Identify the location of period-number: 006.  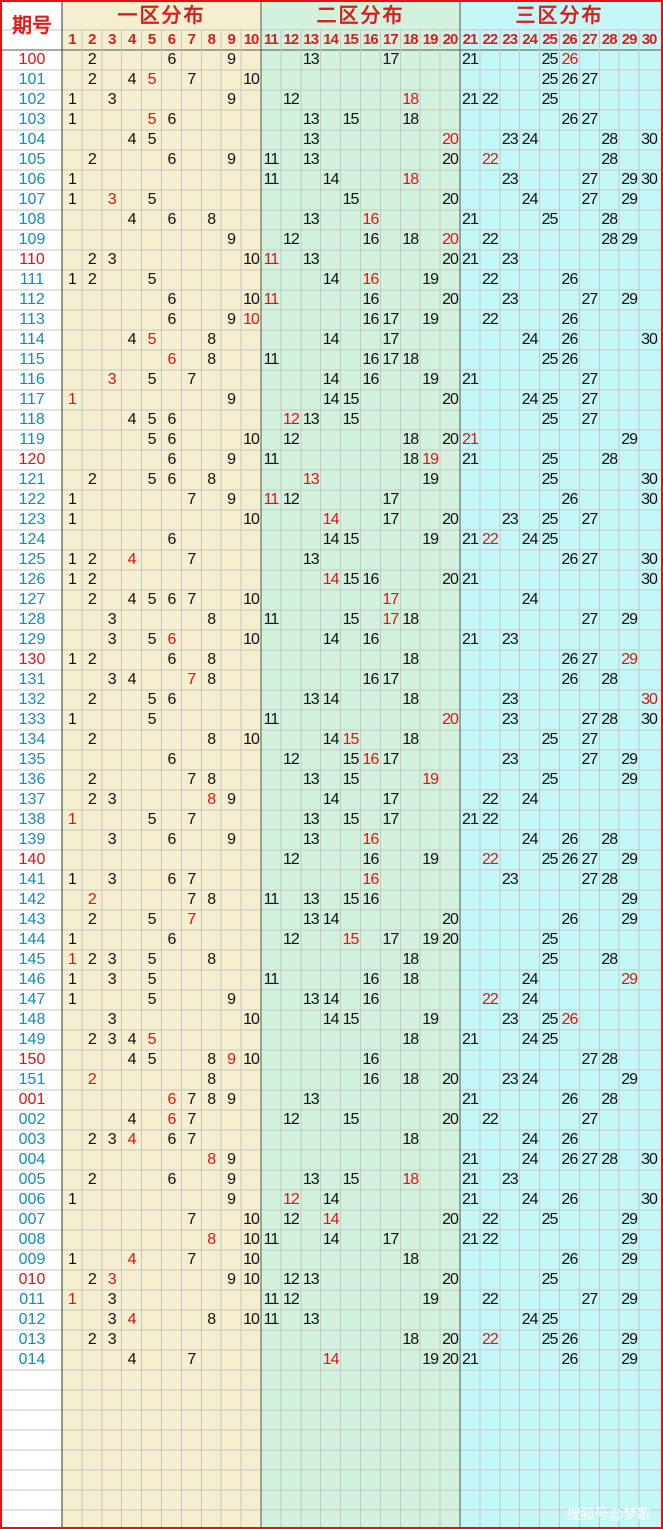
(32, 1199).